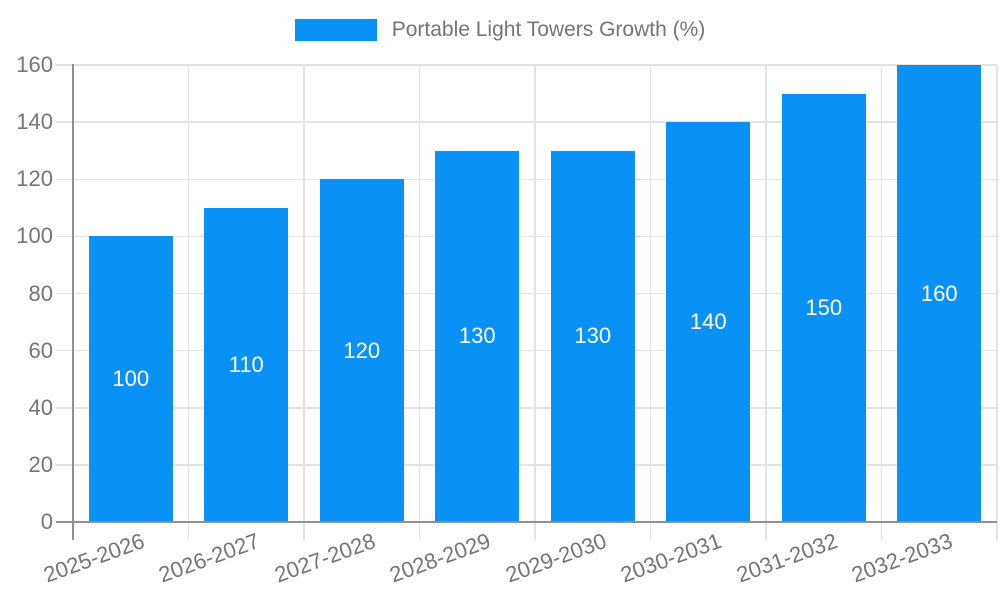  I want to click on legend-label: Portable Light Towers Growth (%), so click(548, 29).